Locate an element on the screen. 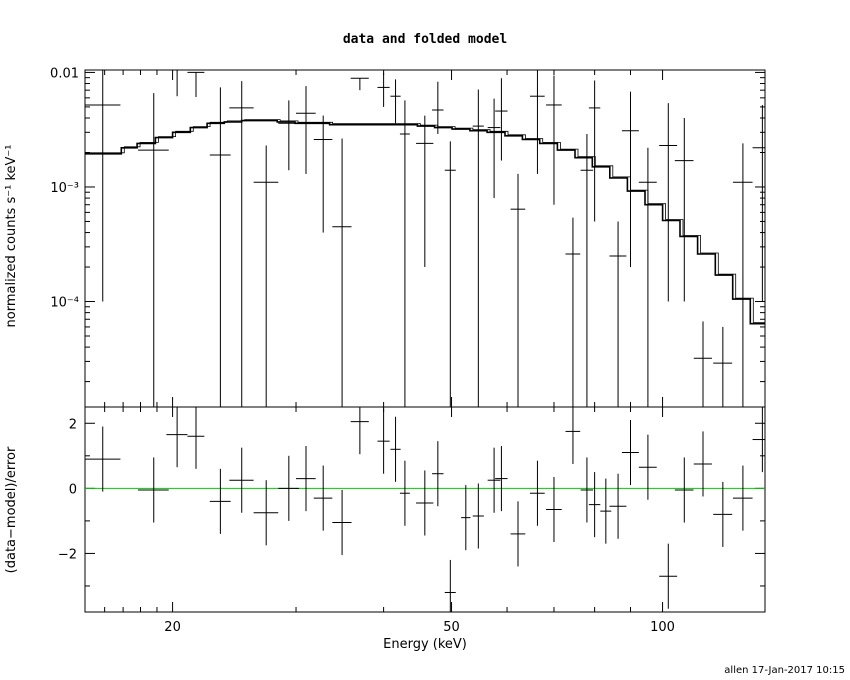 The image size is (850, 680). x-tick-label: 50 is located at coordinates (451, 627).